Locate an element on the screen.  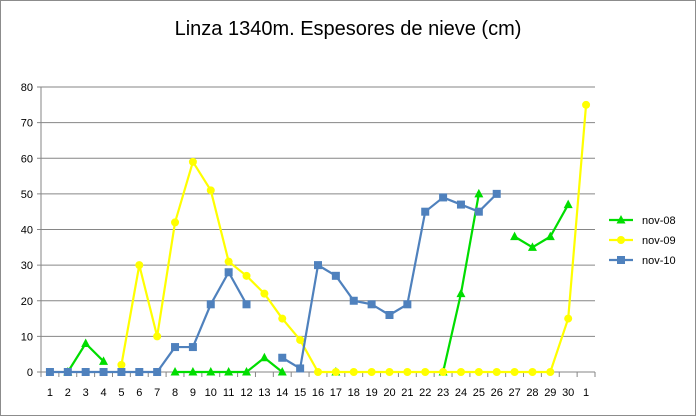
y-tick-label: 50 is located at coordinates (27, 195).